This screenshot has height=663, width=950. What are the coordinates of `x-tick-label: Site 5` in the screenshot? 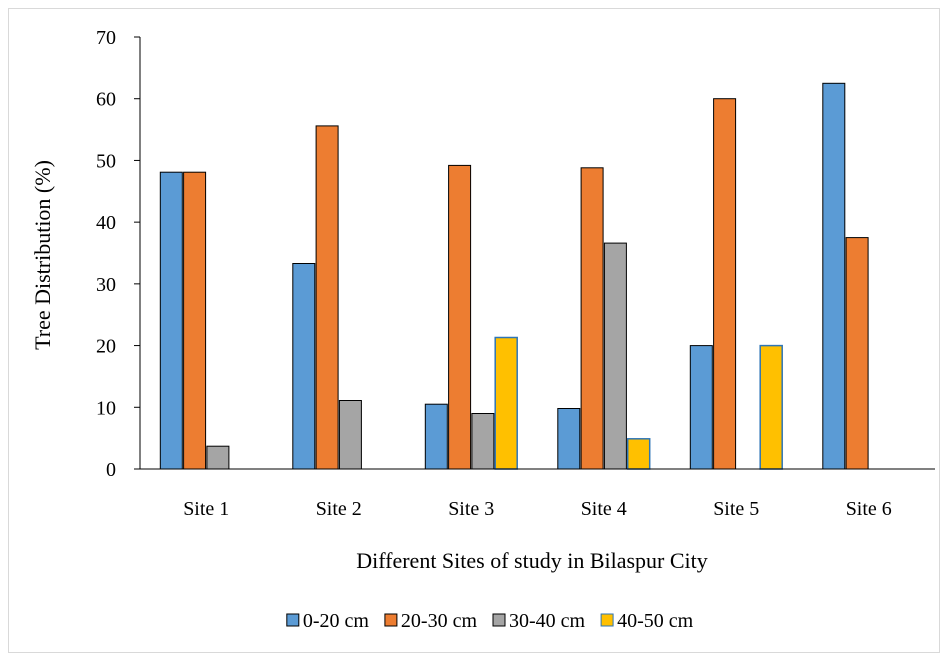 It's located at (736, 509).